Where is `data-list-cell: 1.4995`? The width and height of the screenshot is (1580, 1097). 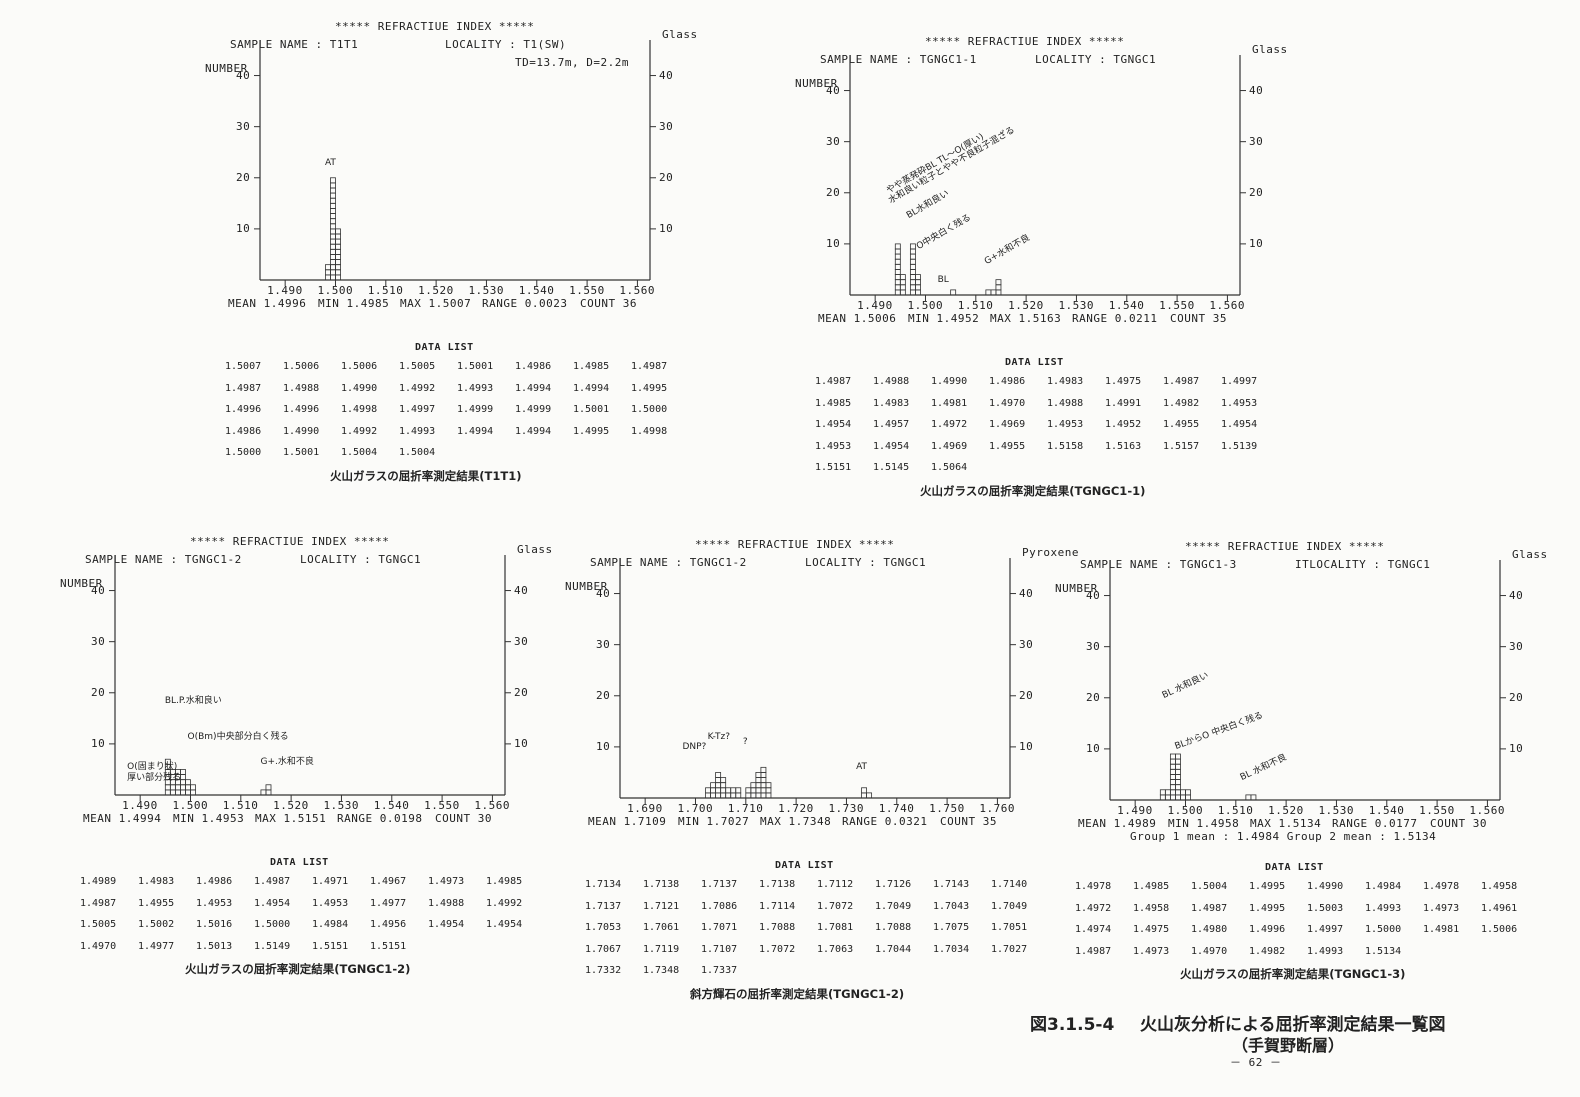
data-list-cell: 1.4995 is located at coordinates (1267, 908).